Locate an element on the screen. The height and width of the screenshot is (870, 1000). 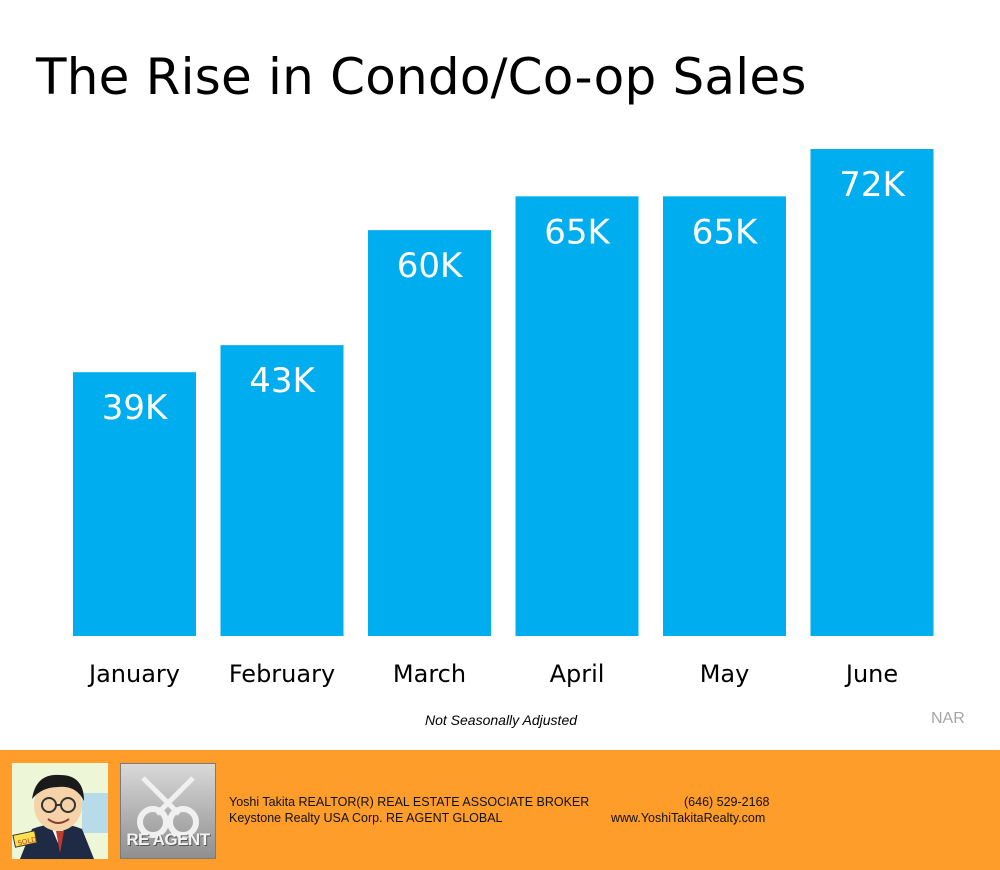
re-agent-logo: RE AGENT is located at coordinates (168, 811).